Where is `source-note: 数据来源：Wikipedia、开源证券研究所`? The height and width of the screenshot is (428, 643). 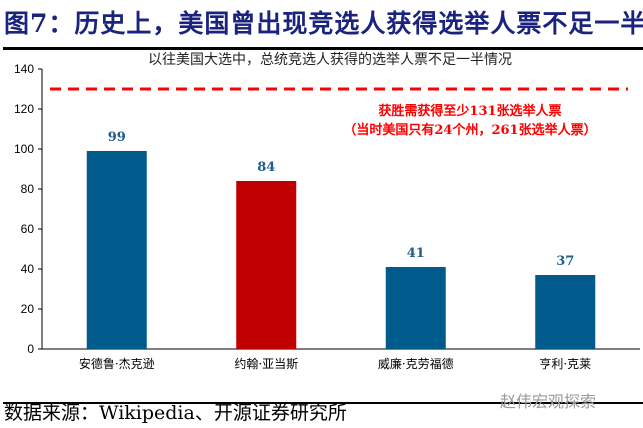 source-note: 数据来源：Wikipedia、开源证券研究所 is located at coordinates (175, 413).